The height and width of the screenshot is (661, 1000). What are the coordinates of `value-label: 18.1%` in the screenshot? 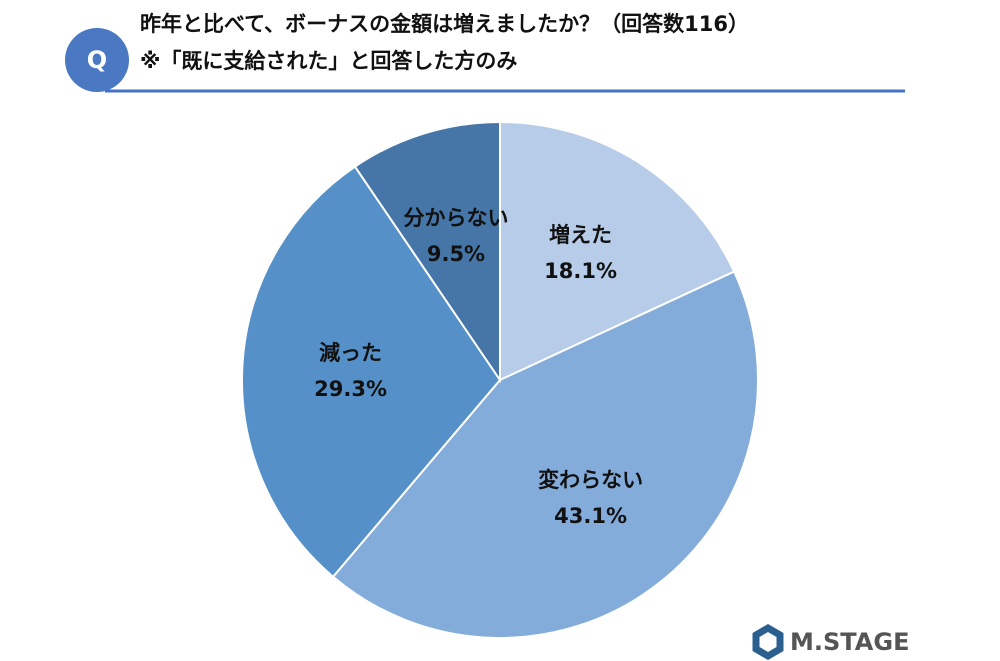 It's located at (580, 271).